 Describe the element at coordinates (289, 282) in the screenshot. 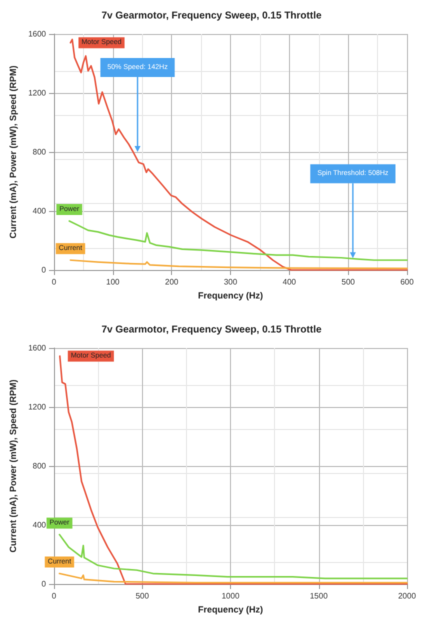

I see `x-tick-label: 400` at that location.